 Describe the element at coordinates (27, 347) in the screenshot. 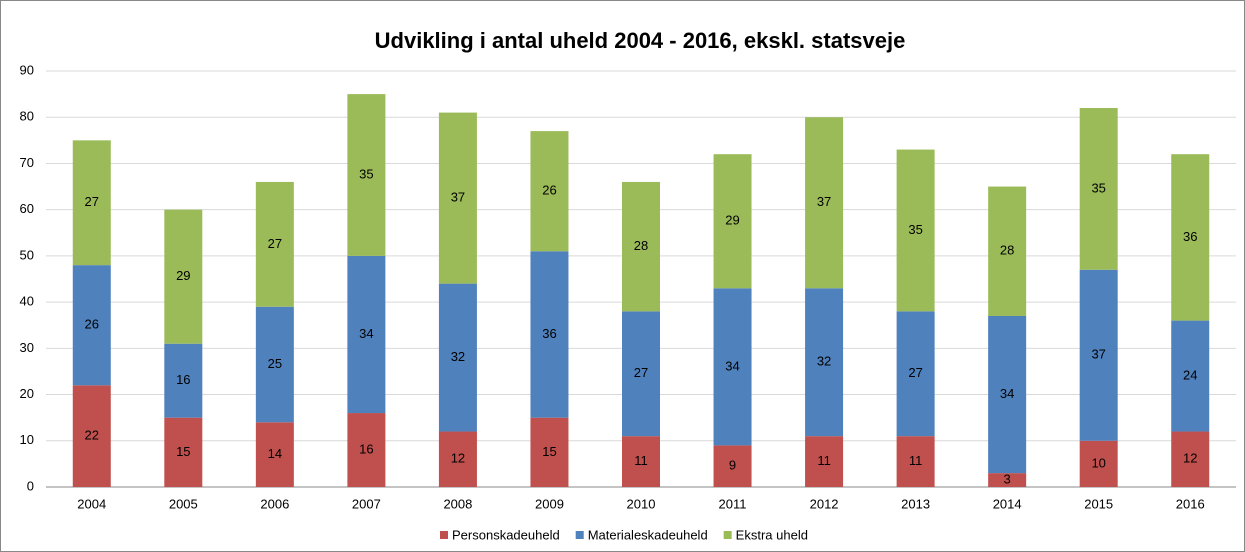

I see `y-tick-label: 30` at that location.